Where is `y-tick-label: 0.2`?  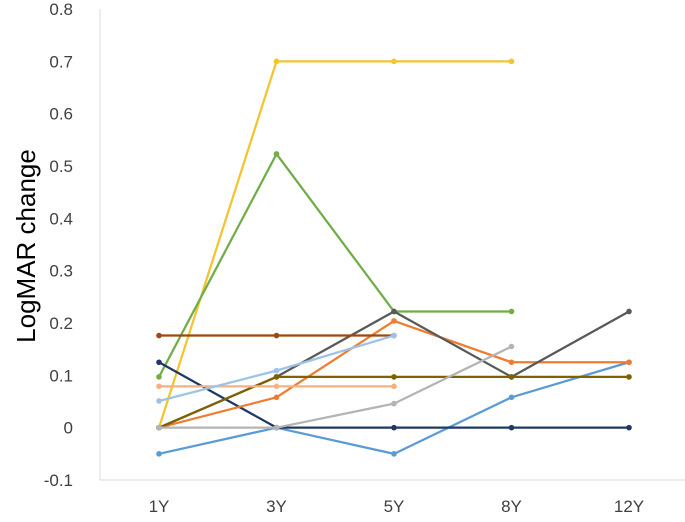
y-tick-label: 0.2 is located at coordinates (61, 323).